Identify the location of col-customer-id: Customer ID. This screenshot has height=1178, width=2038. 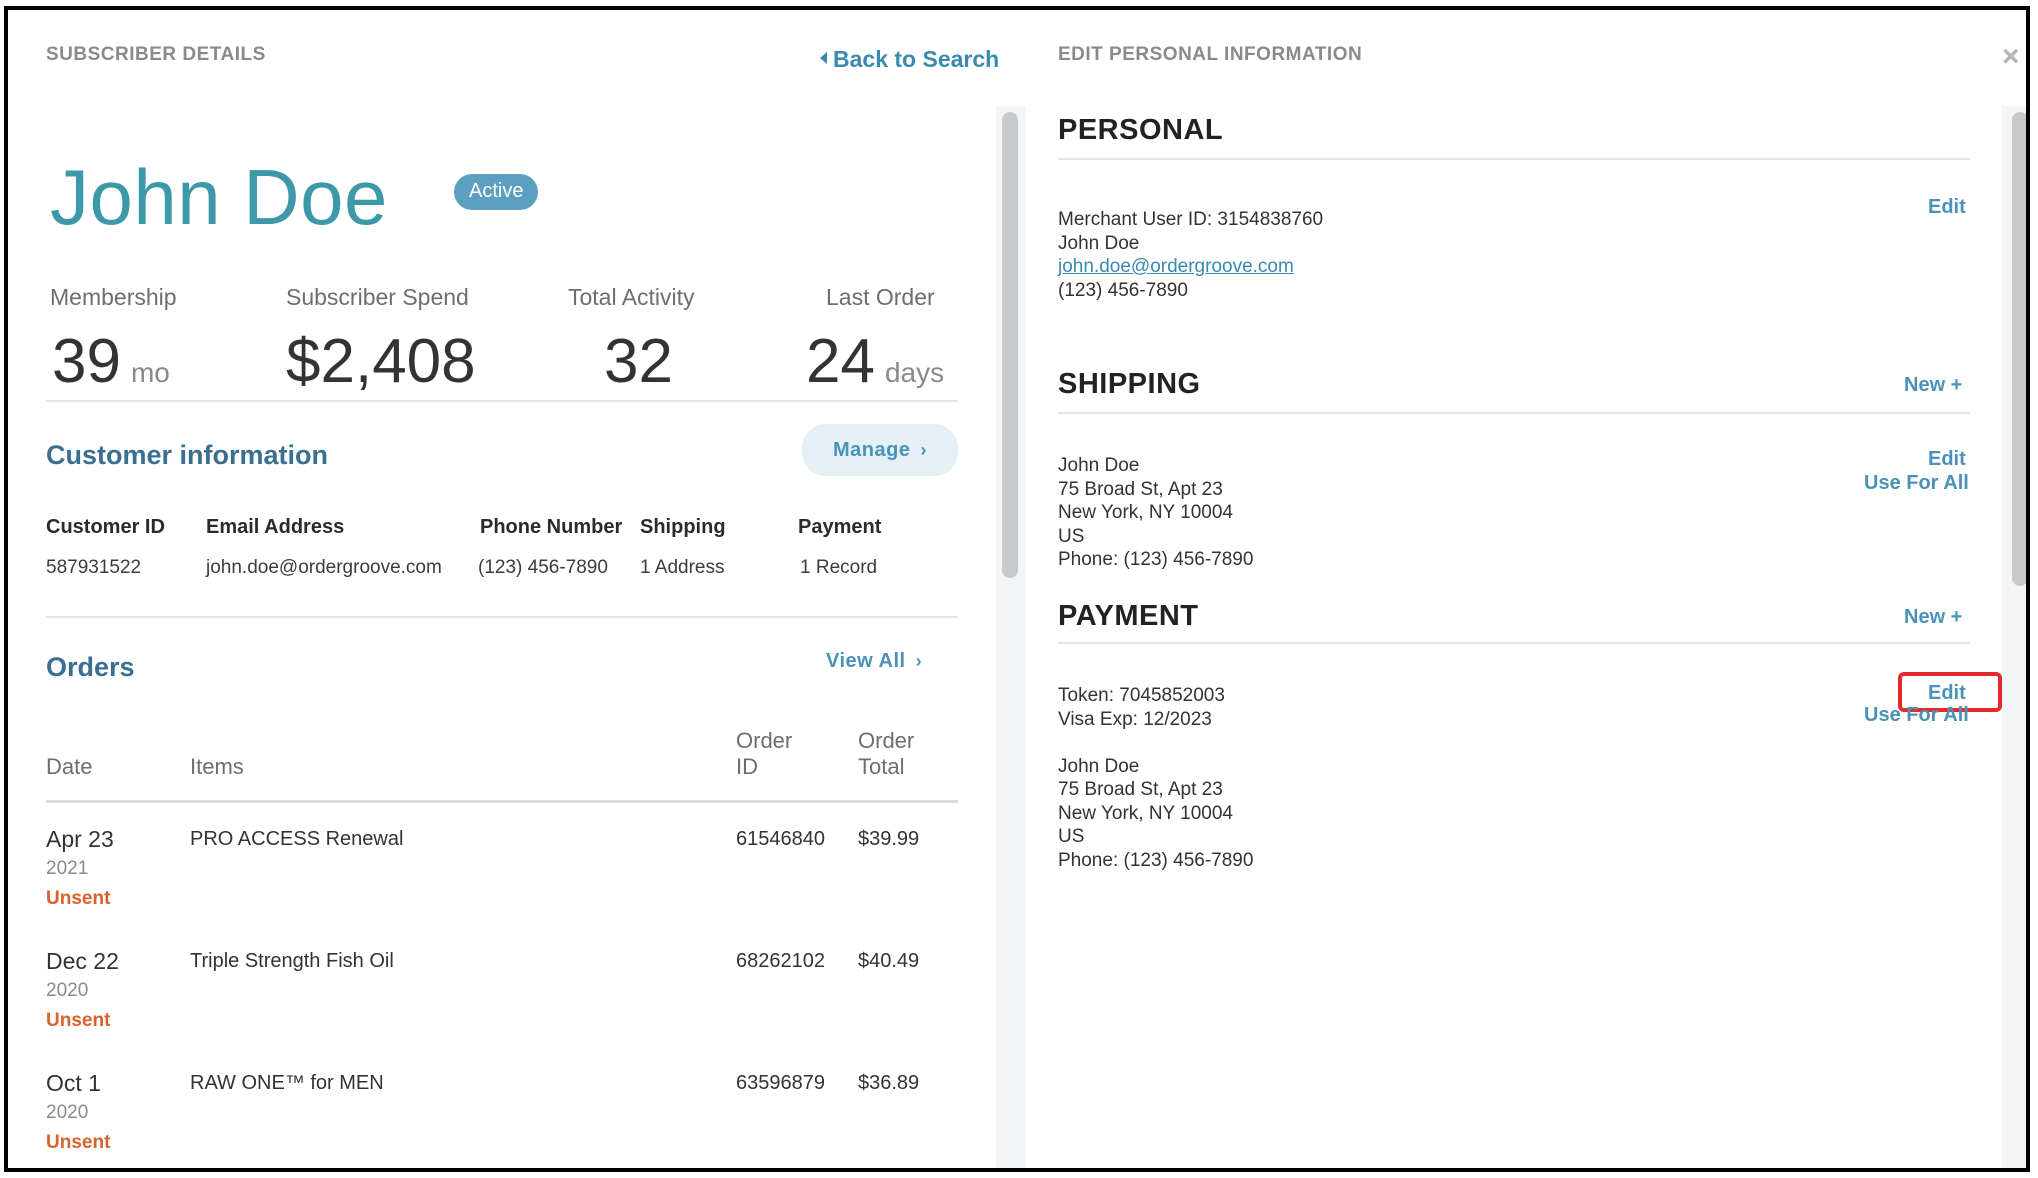
(105, 527).